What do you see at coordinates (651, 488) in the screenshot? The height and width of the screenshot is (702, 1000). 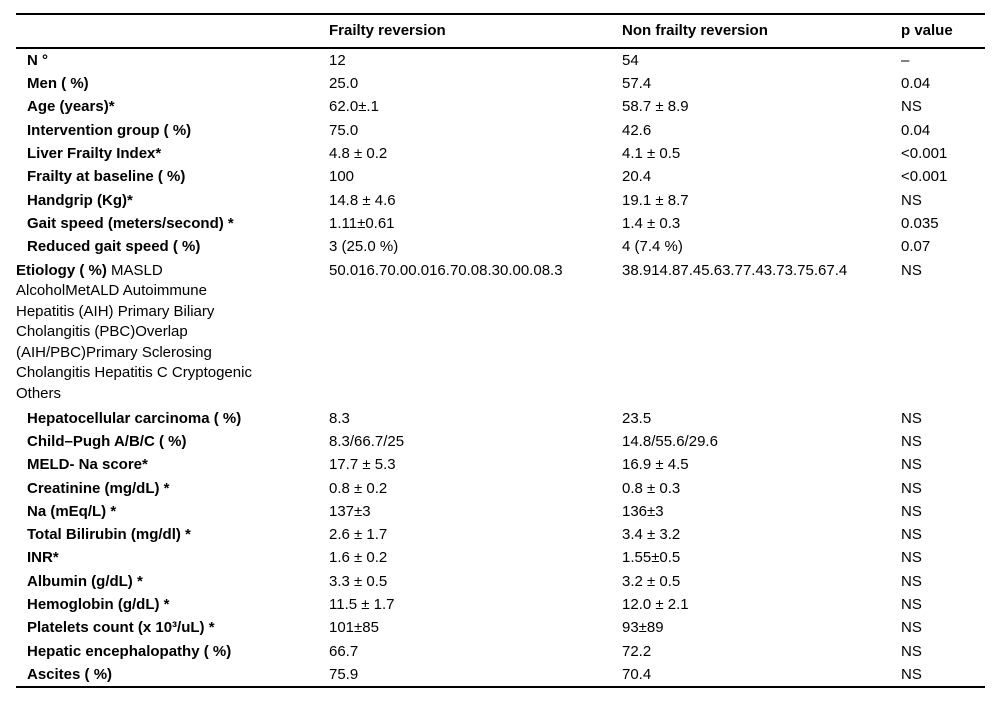 I see `non-frailty-reversion-value: 0.8 ± 0.3` at bounding box center [651, 488].